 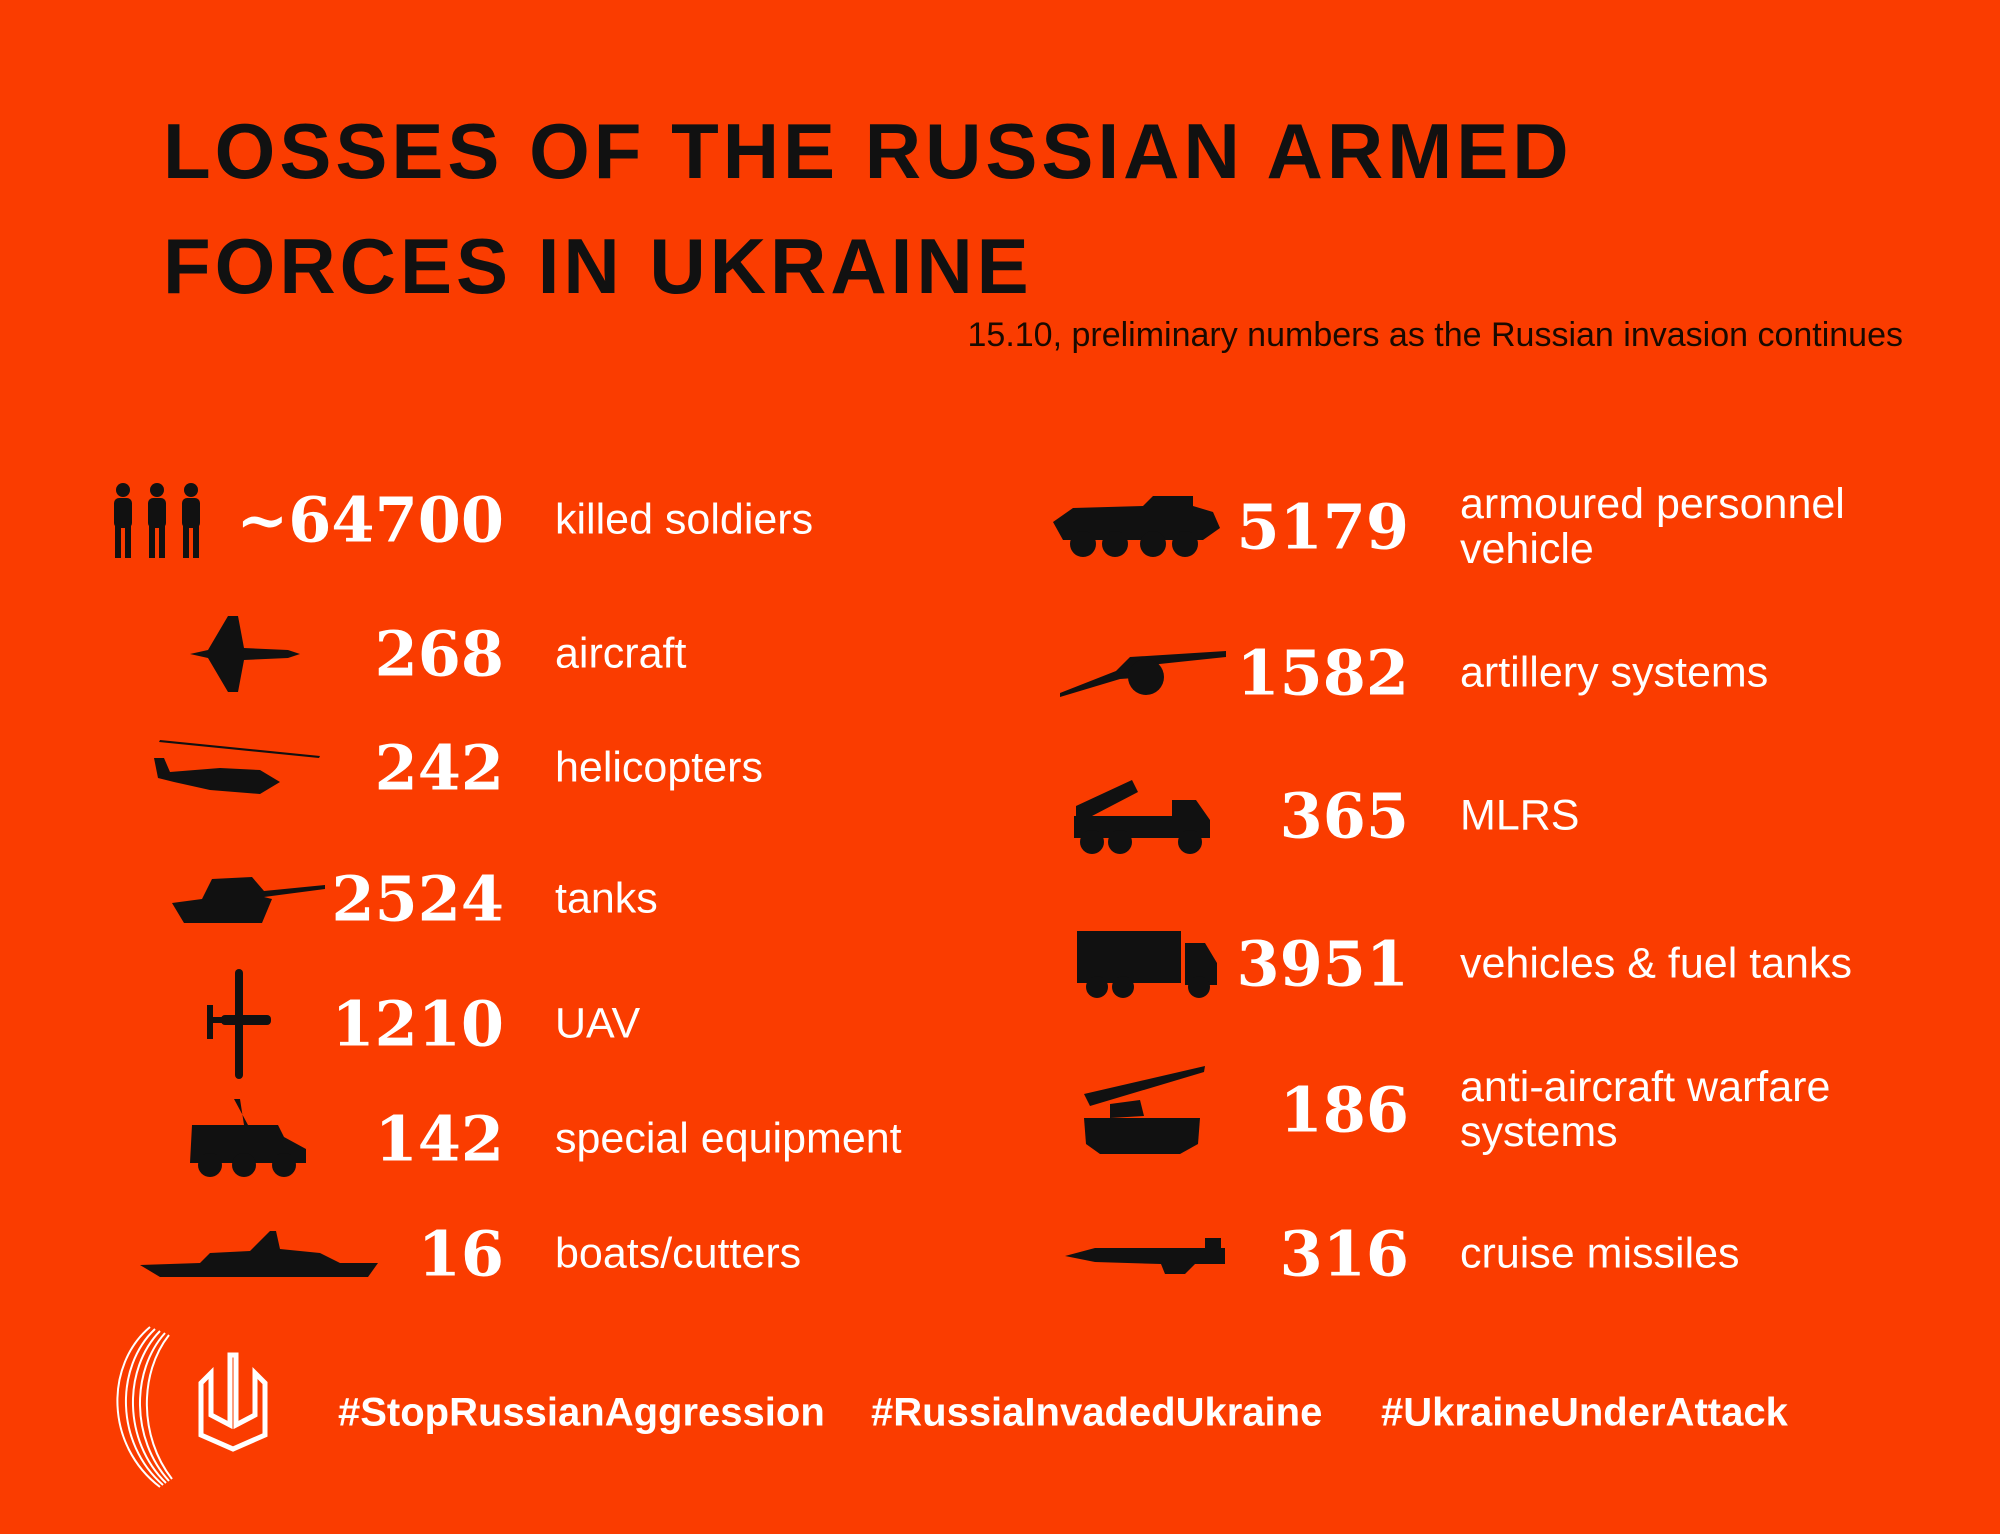 What do you see at coordinates (248, 900) in the screenshot?
I see `tank-icon` at bounding box center [248, 900].